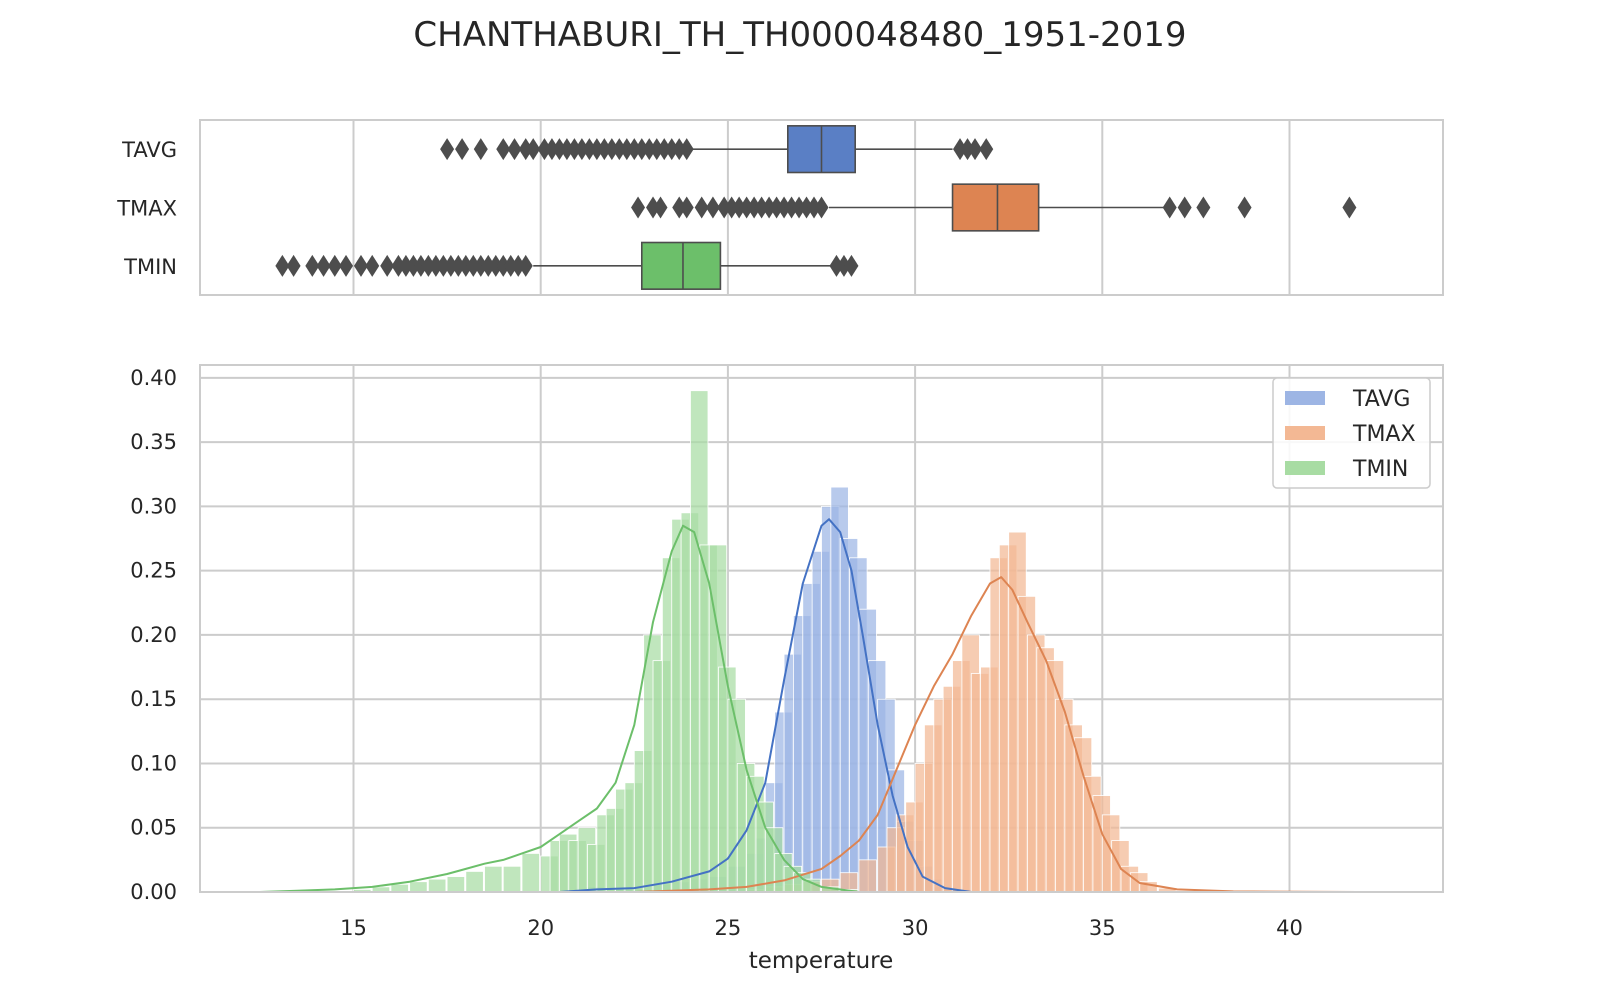 Image resolution: width=1600 pixels, height=1000 pixels. Describe the element at coordinates (567, 265) in the screenshot. I see `boxplot-tmin` at that location.